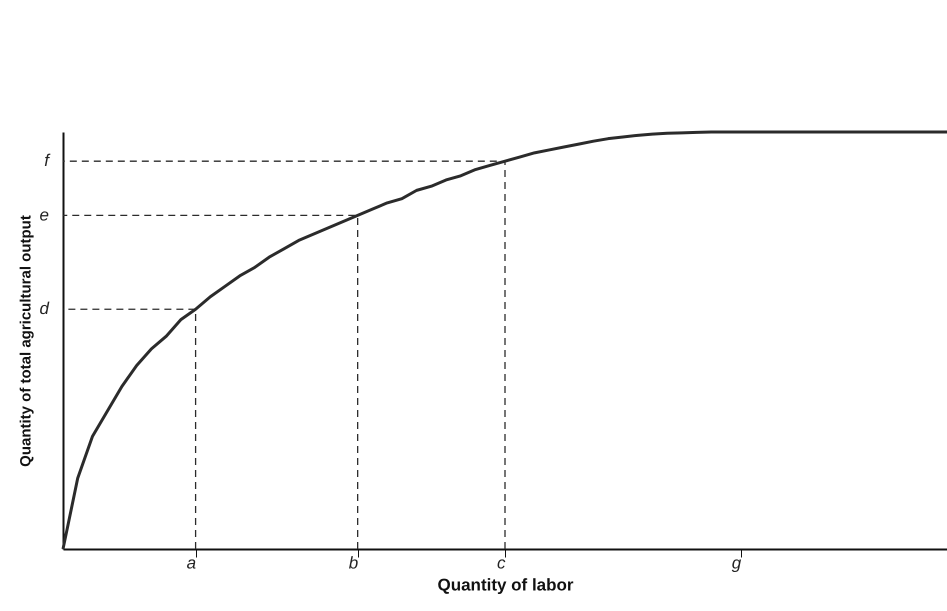 The image size is (947, 611). What do you see at coordinates (501, 563) in the screenshot?
I see `x-tick-label: c` at bounding box center [501, 563].